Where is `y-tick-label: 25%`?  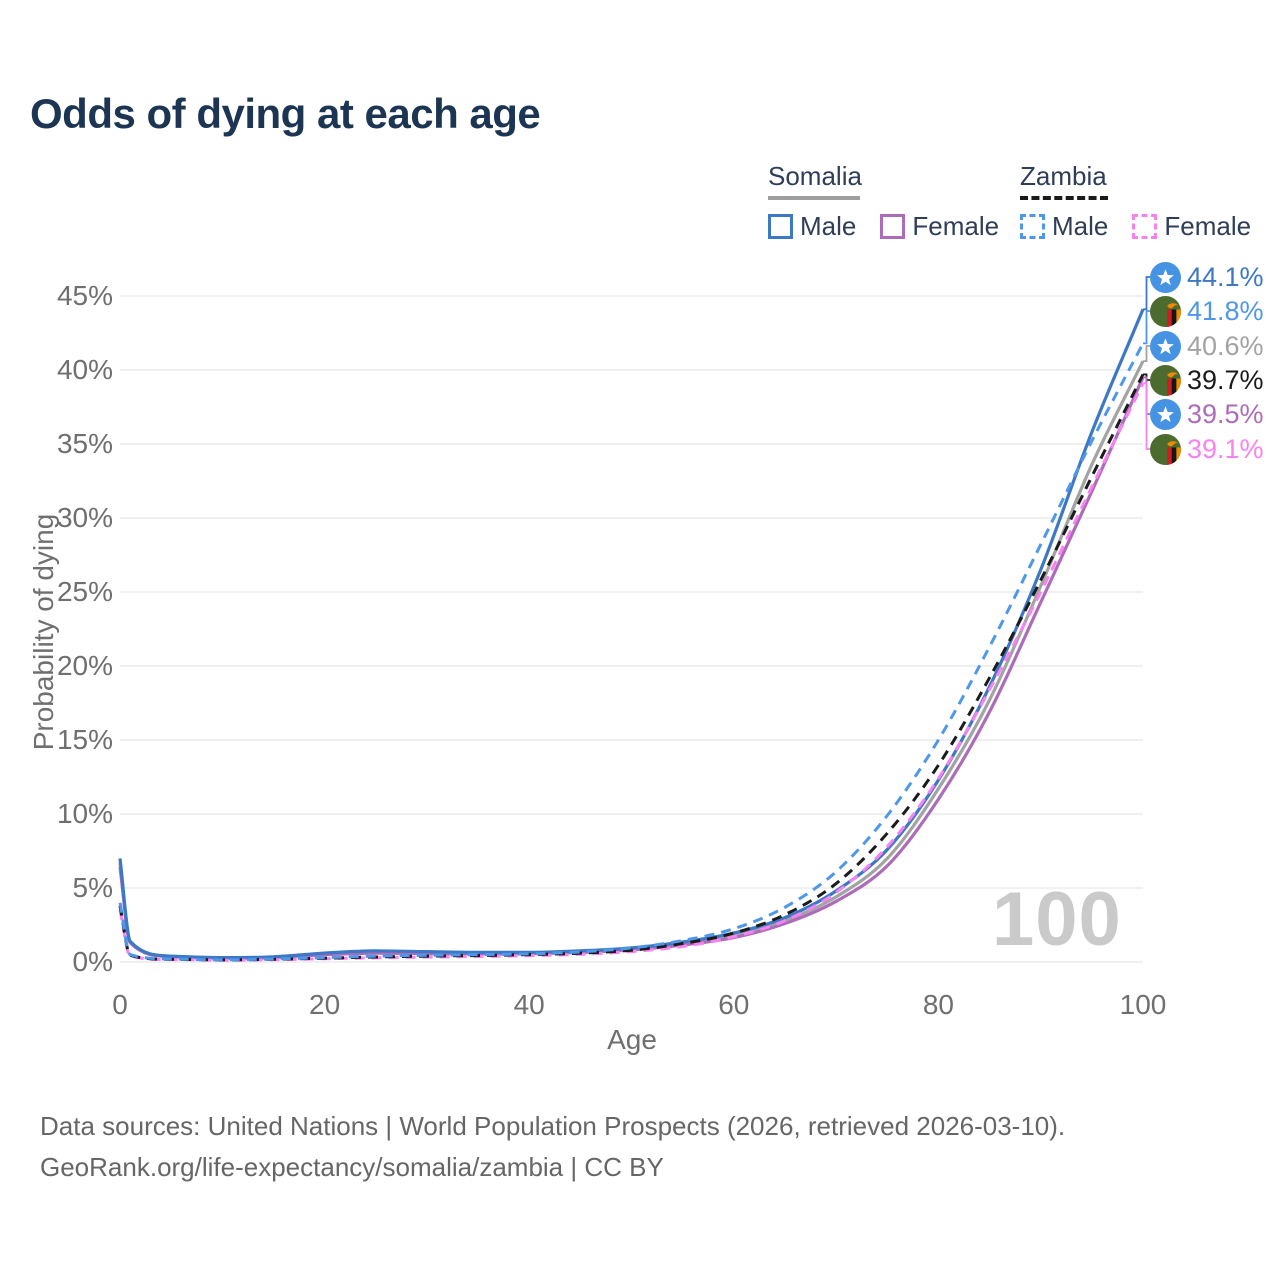 y-tick-label: 25% is located at coordinates (84, 591).